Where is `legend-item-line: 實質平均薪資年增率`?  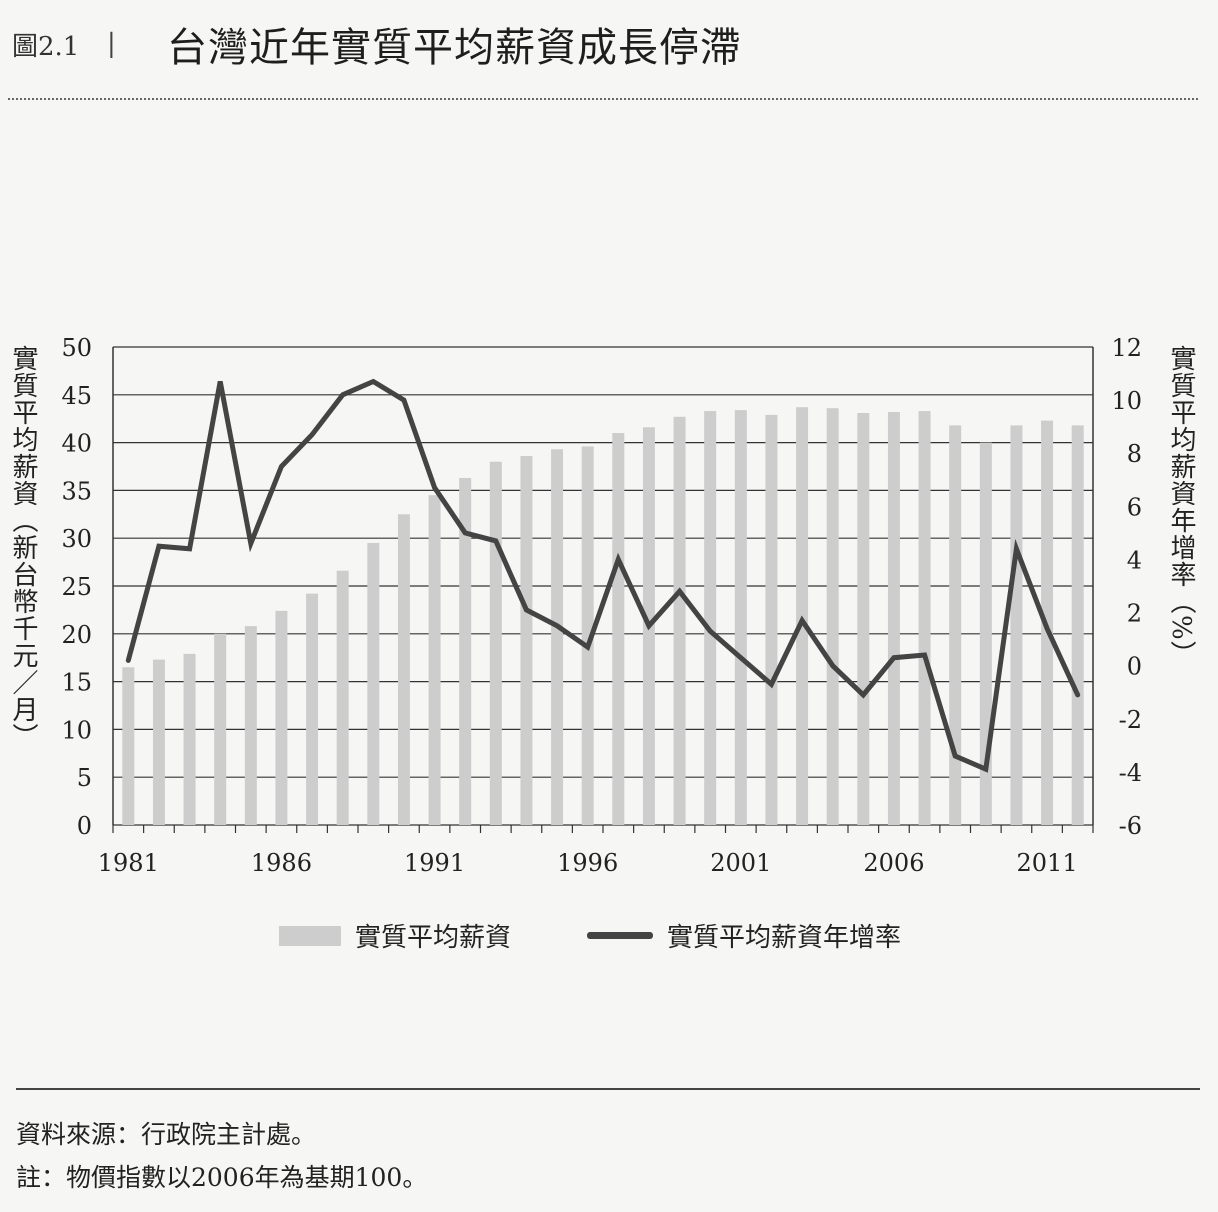 legend-item-line: 實質平均薪資年增率 is located at coordinates (744, 935).